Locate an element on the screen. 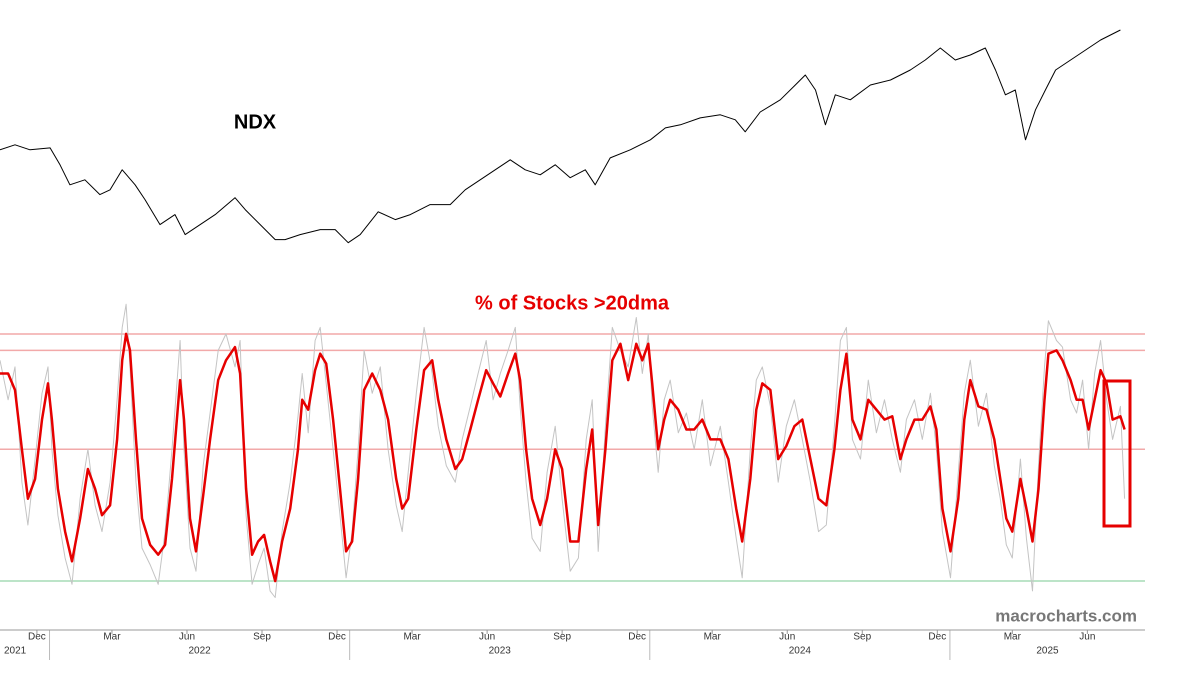 The image size is (1200, 675). year-label: 2022 is located at coordinates (199, 651).